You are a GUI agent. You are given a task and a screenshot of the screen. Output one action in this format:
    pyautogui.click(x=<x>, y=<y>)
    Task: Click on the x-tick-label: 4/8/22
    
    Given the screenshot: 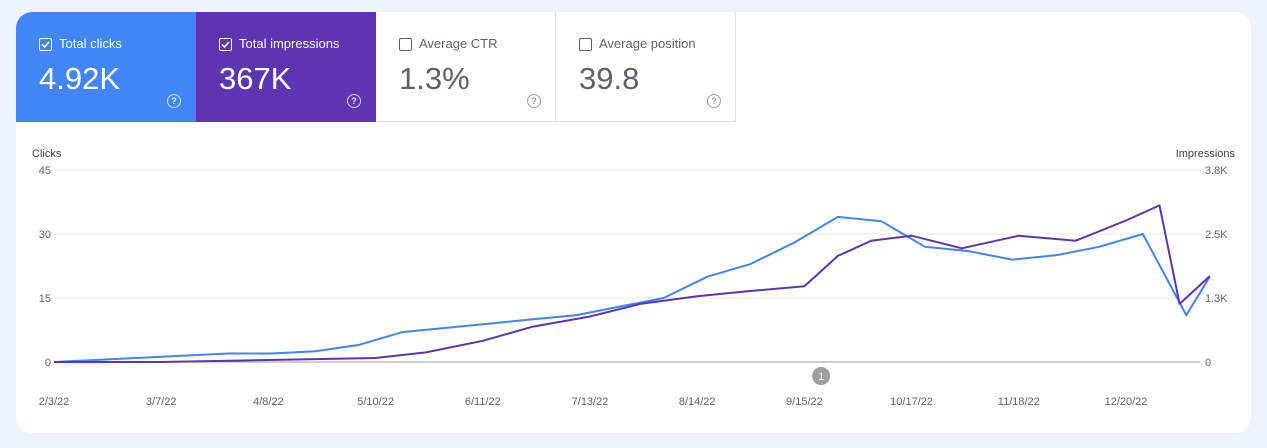 What is the action you would take?
    pyautogui.click(x=268, y=402)
    